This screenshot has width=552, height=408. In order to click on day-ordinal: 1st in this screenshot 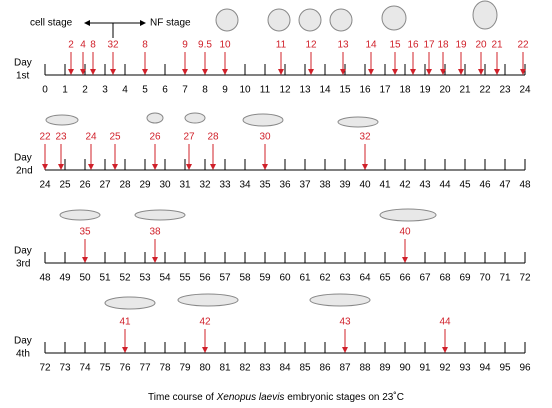, I will do `click(23, 76)`.